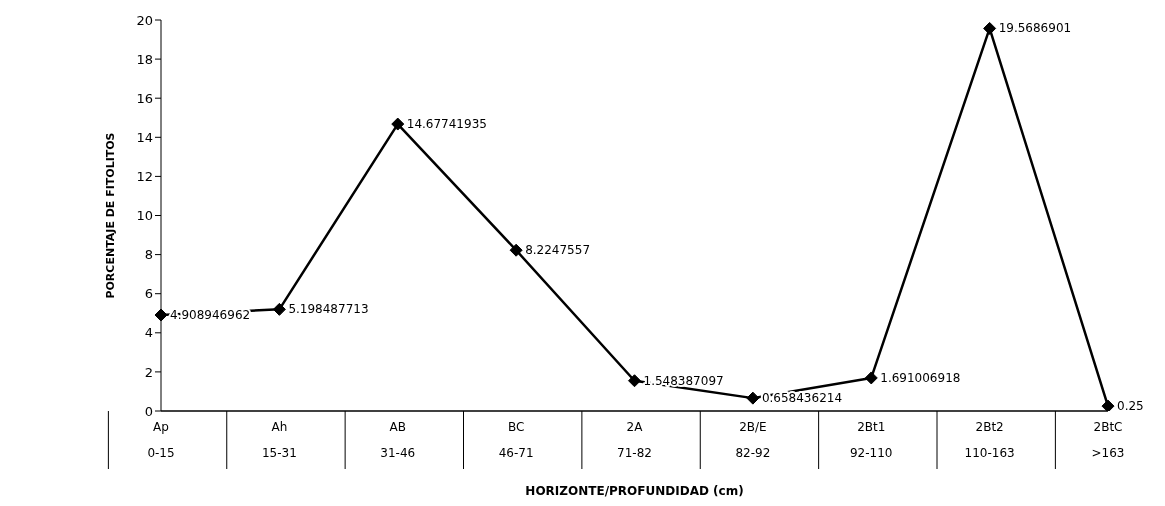 The image size is (1165, 506). Describe the element at coordinates (446, 124) in the screenshot. I see `data-label: 14.67741935` at that location.